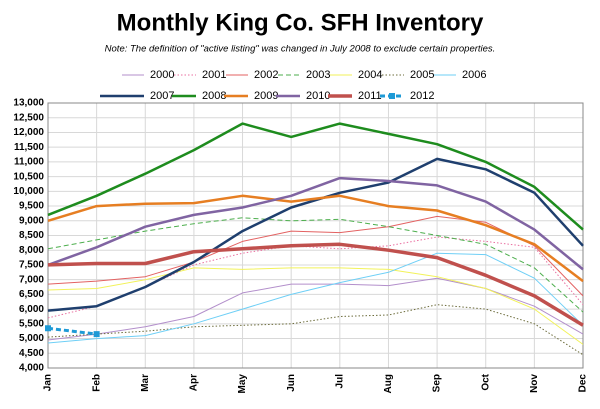 Image resolution: width=600 pixels, height=409 pixels. I want to click on legend-label: 2007, so click(162, 96).